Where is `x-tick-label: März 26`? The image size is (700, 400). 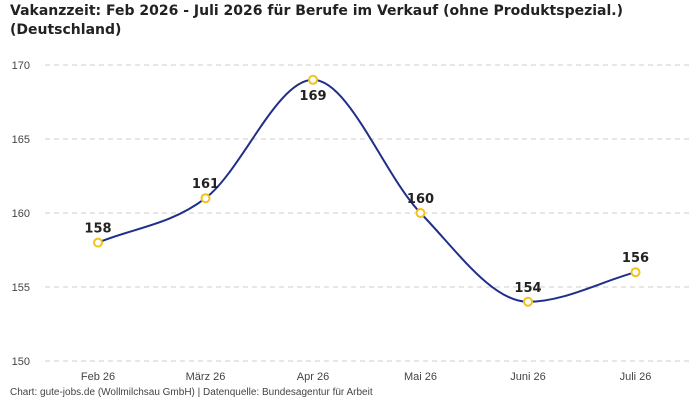
x-tick-label: März 26 is located at coordinates (206, 377).